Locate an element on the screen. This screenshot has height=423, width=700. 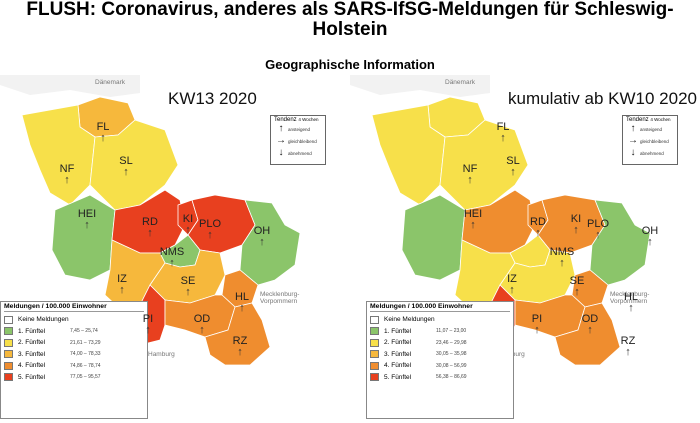
label-denmark: Dänemark is located at coordinates (460, 82).